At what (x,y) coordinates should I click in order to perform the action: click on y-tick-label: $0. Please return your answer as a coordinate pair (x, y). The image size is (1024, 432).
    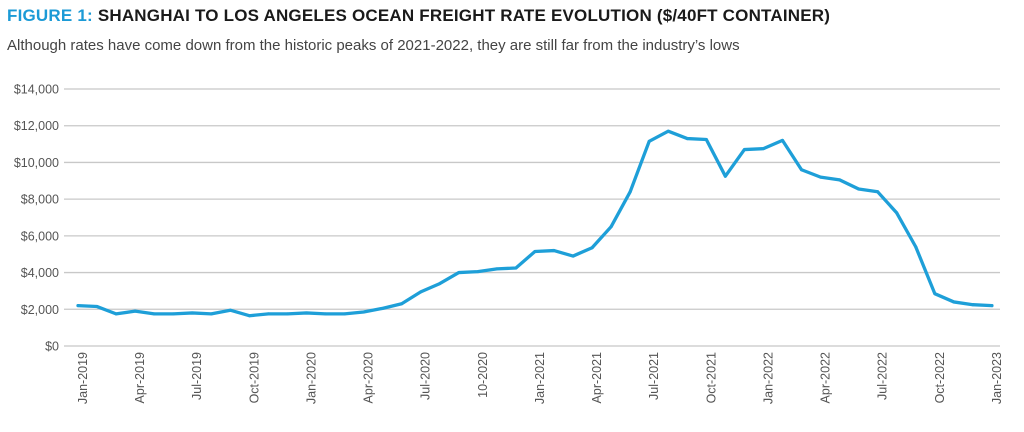
    Looking at the image, I should click on (52, 347).